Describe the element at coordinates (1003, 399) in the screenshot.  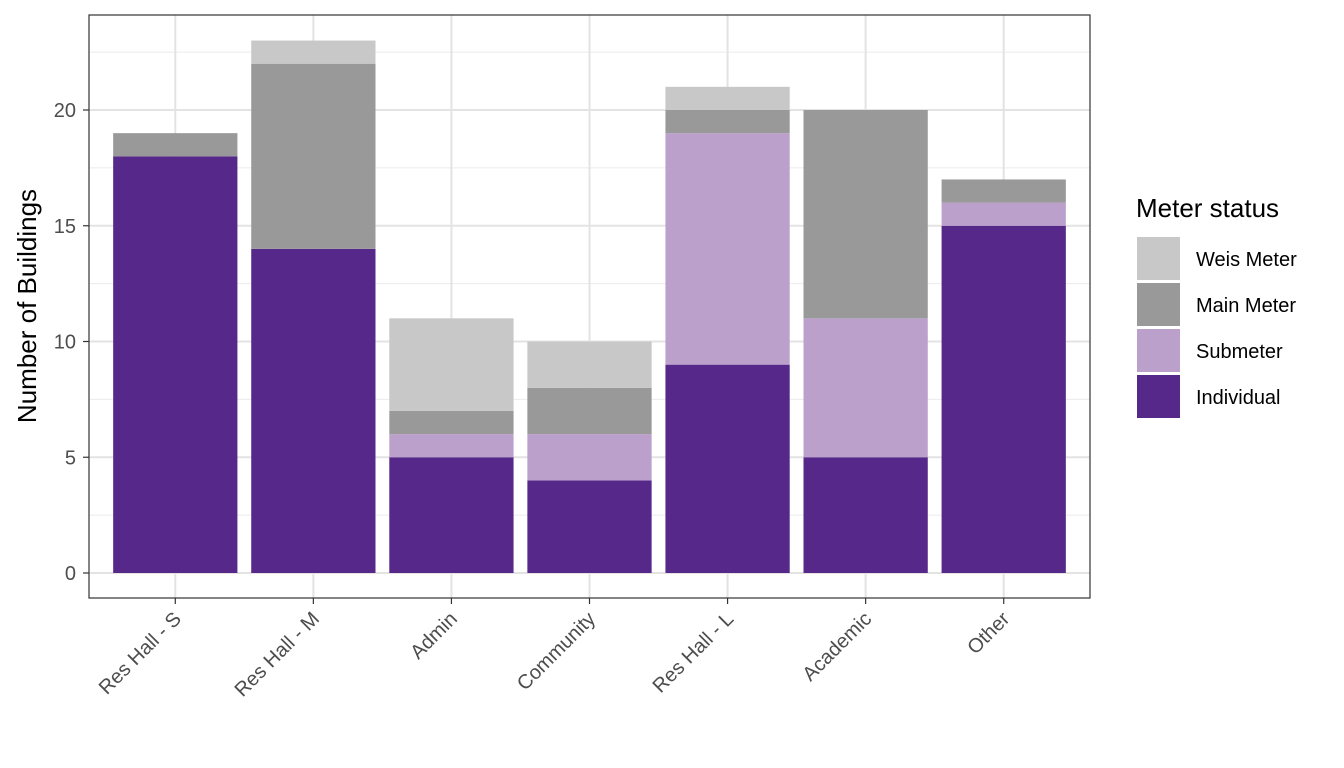
I see `bar-segment: Other — Individual: 15` at that location.